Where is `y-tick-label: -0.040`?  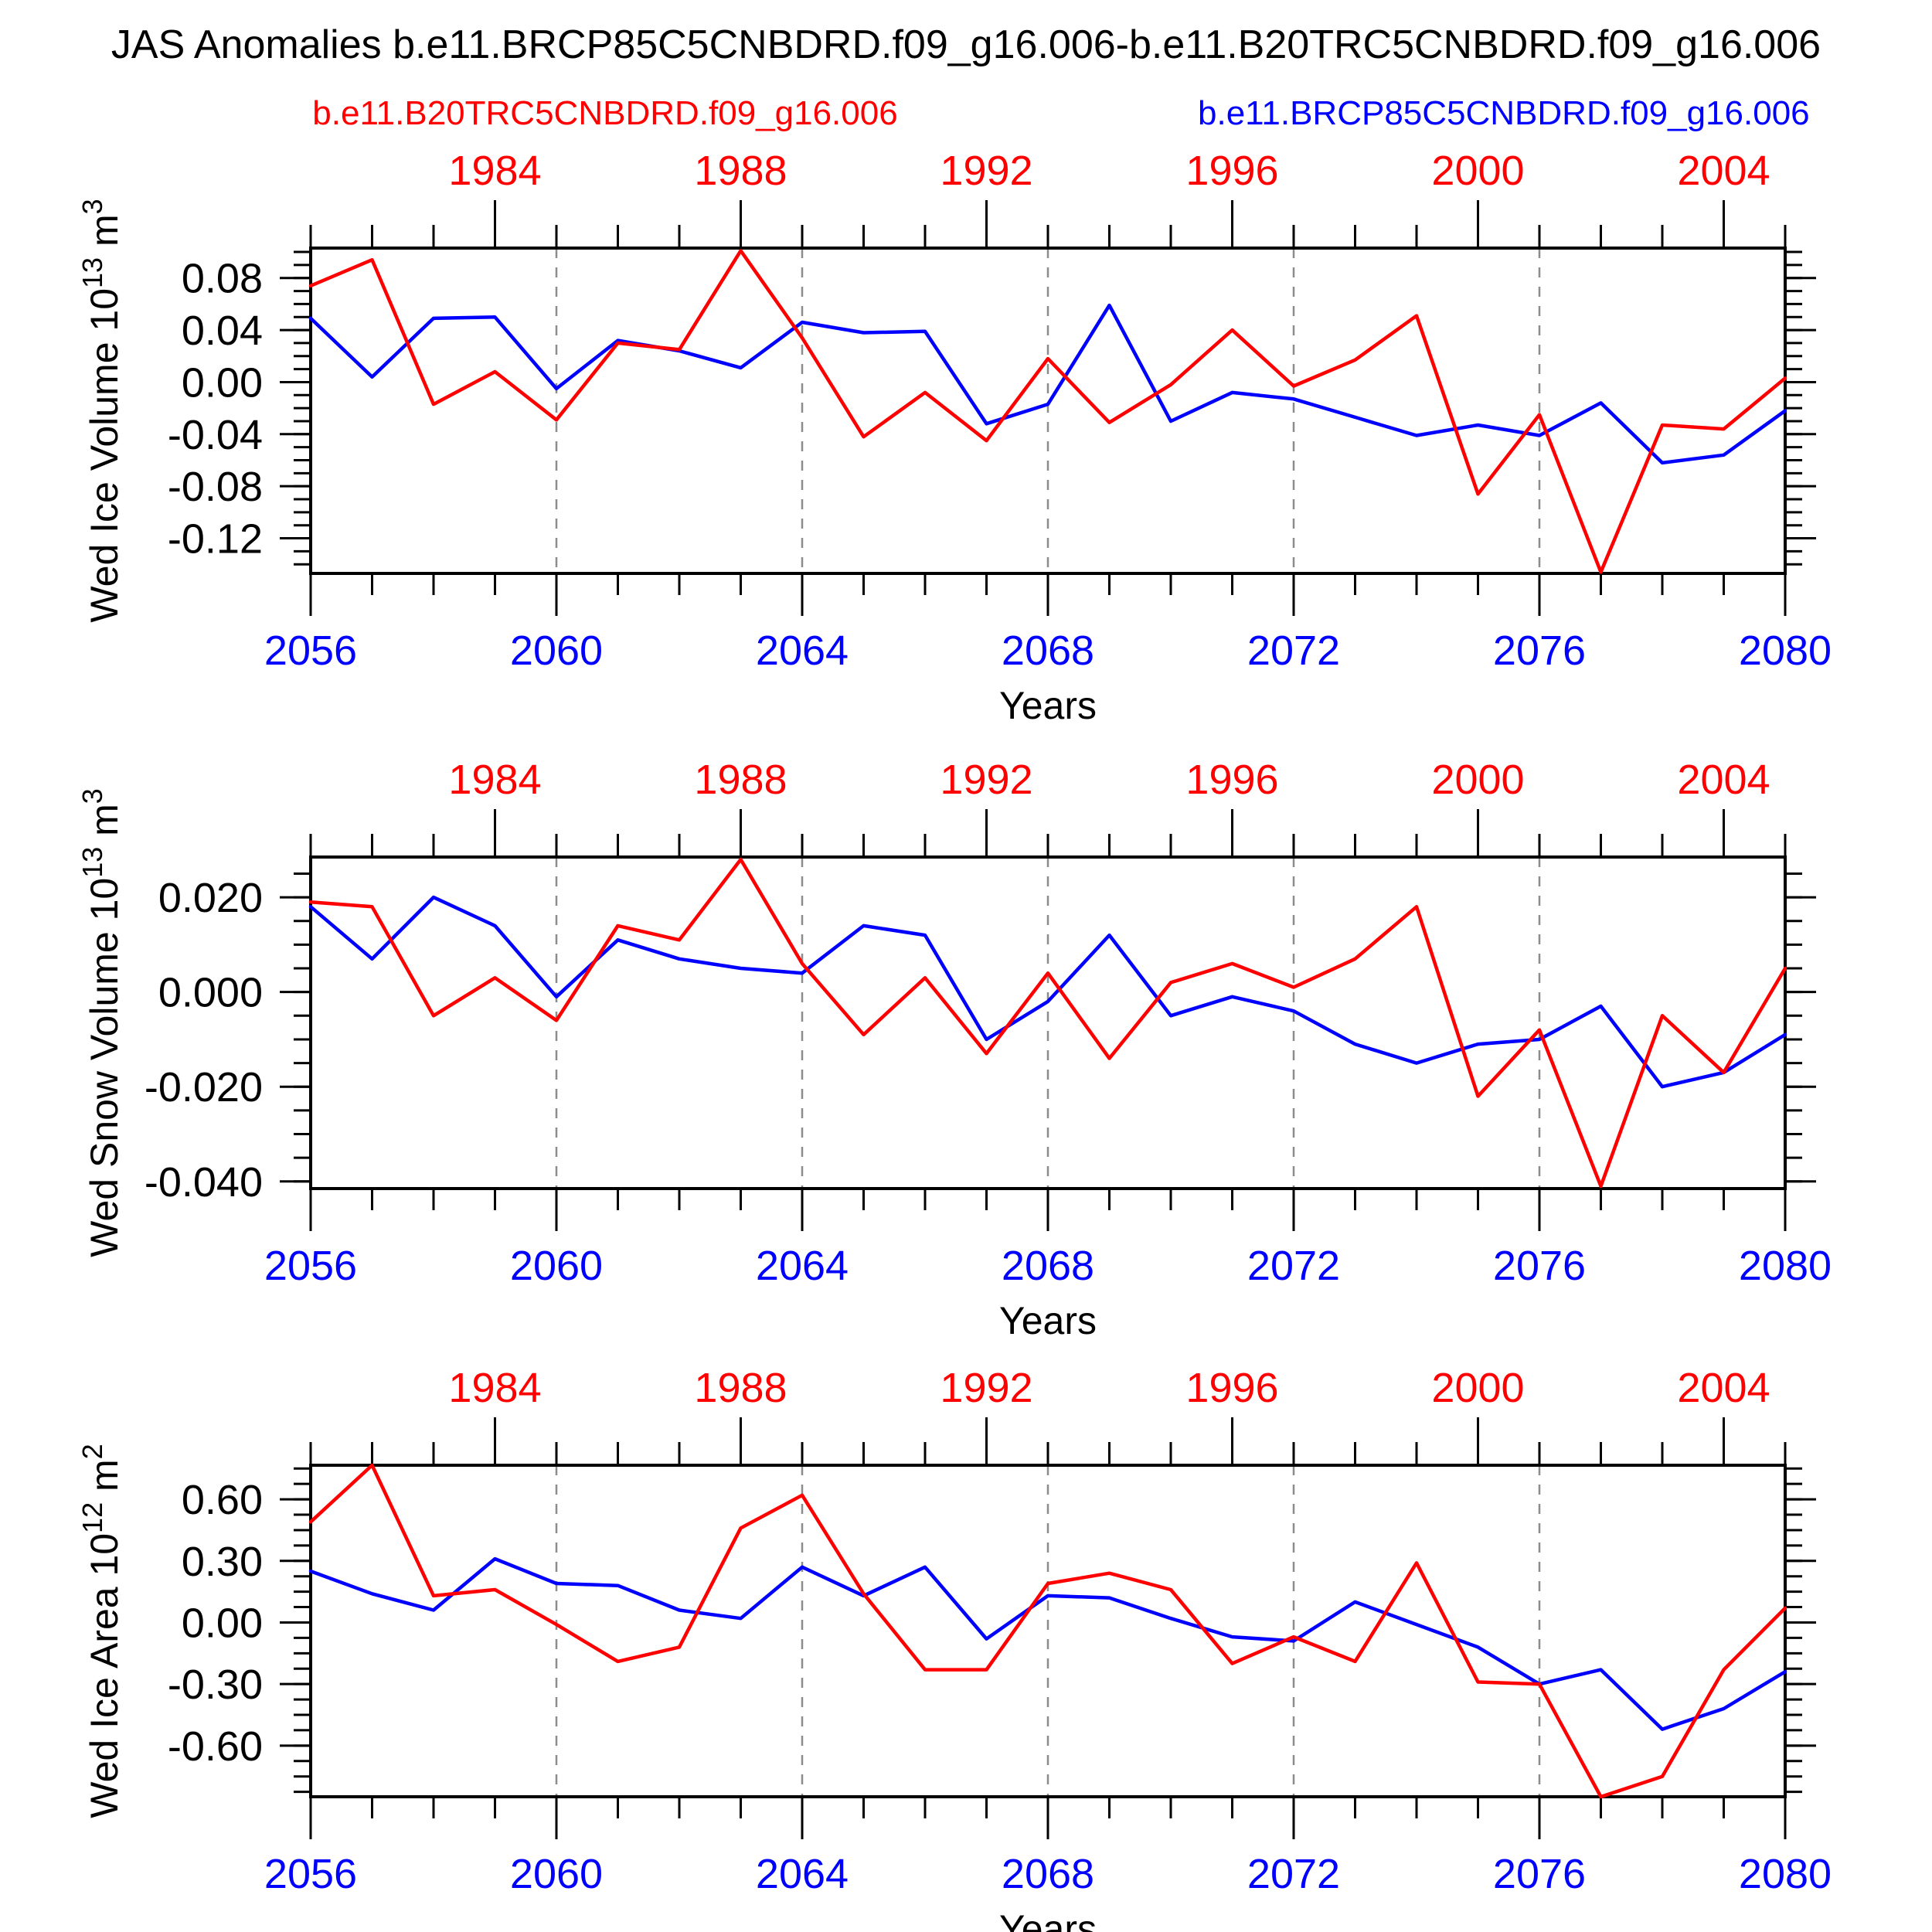
y-tick-label: -0.040 is located at coordinates (204, 1183).